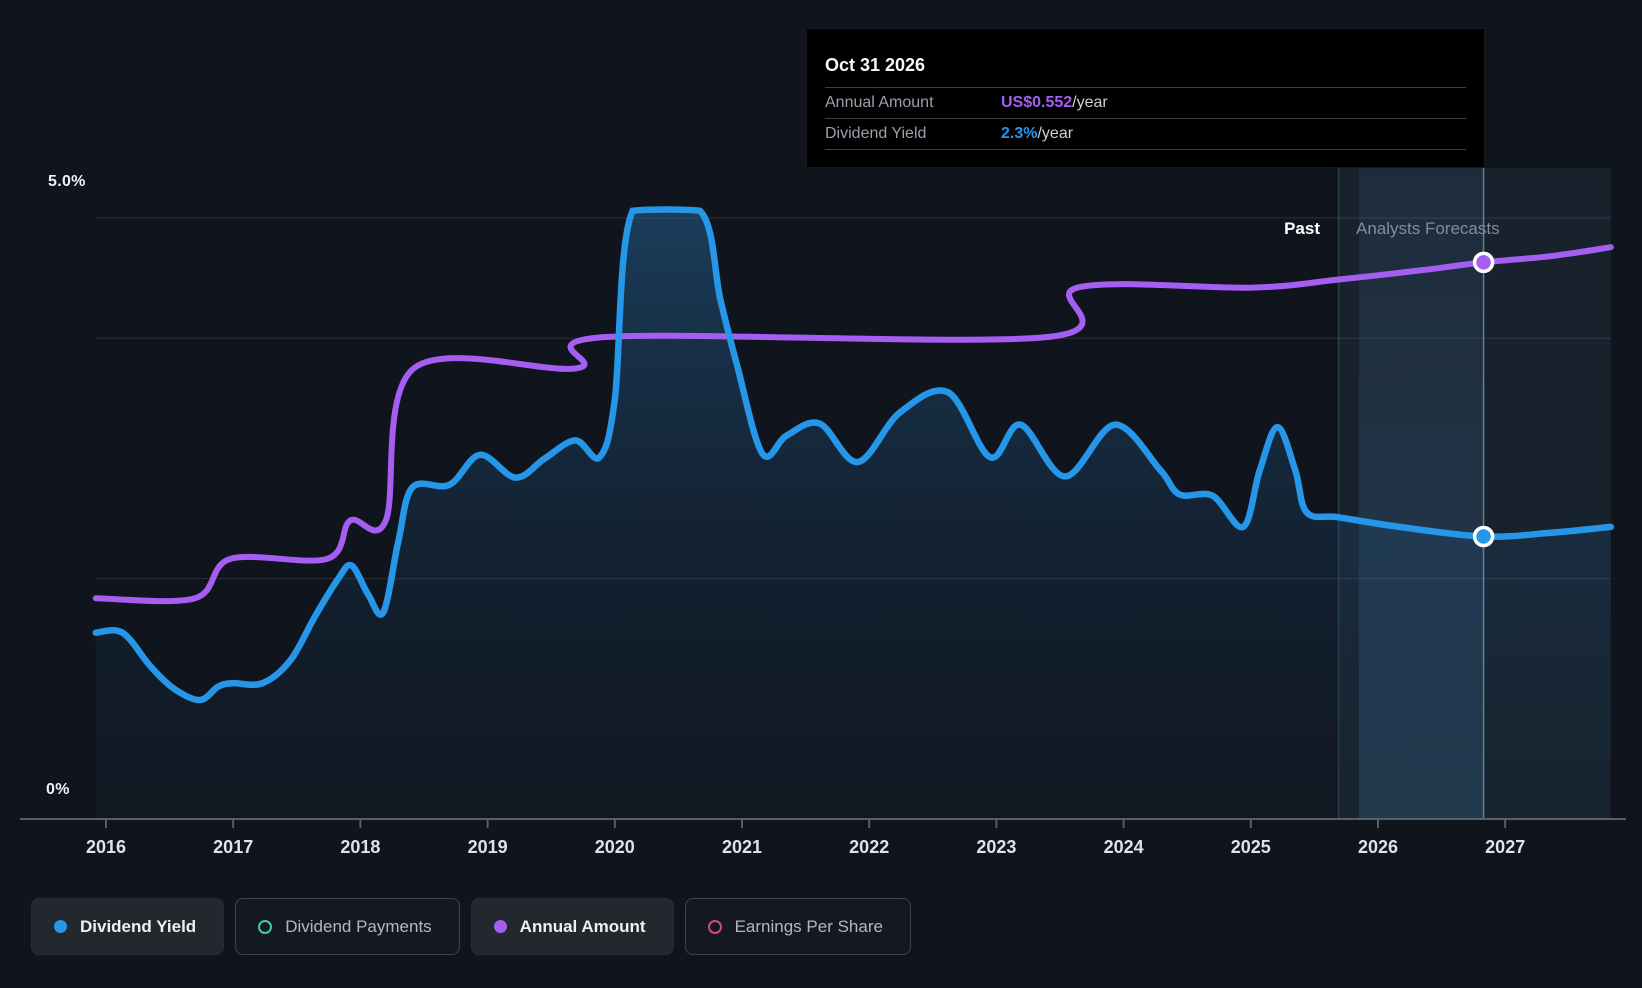 The image size is (1642, 988). I want to click on legend-button-earnings-per-share: Earnings Per Share, so click(797, 926).